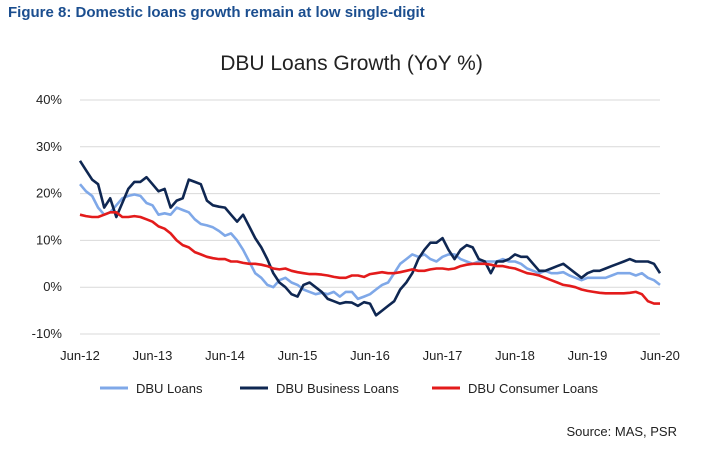 This screenshot has width=703, height=452. What do you see at coordinates (588, 355) in the screenshot?
I see `x-tick-label: Jun-19` at bounding box center [588, 355].